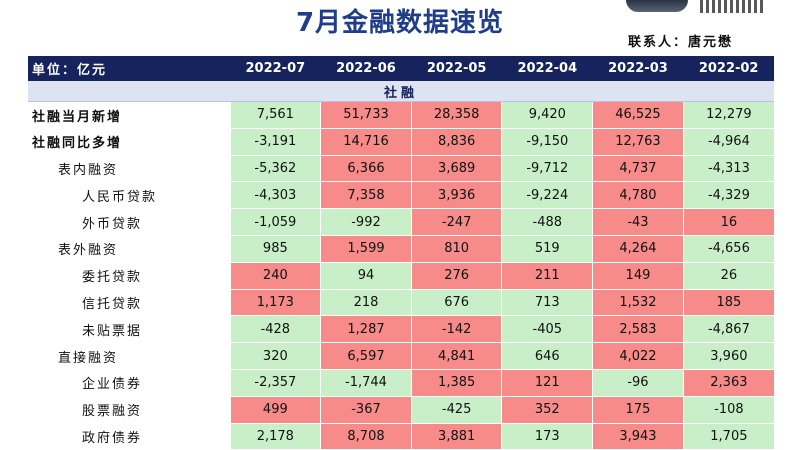 The image size is (800, 450). Describe the element at coordinates (638, 303) in the screenshot. I see `data-cell: 1,532` at that location.